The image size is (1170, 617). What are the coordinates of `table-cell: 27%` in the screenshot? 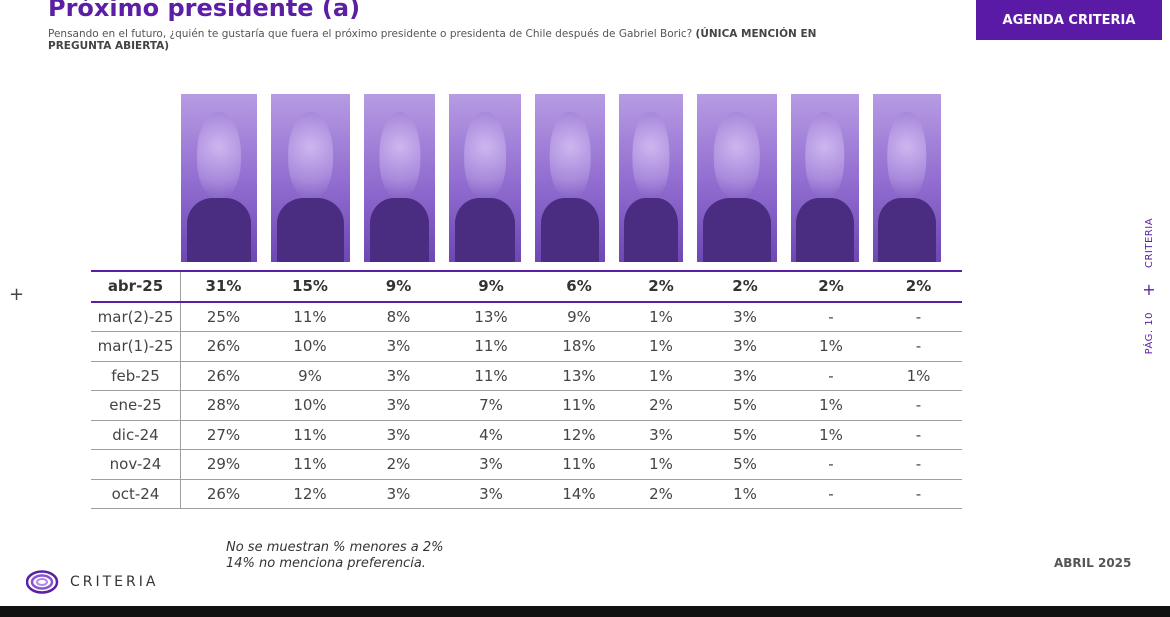 It's located at (223, 435).